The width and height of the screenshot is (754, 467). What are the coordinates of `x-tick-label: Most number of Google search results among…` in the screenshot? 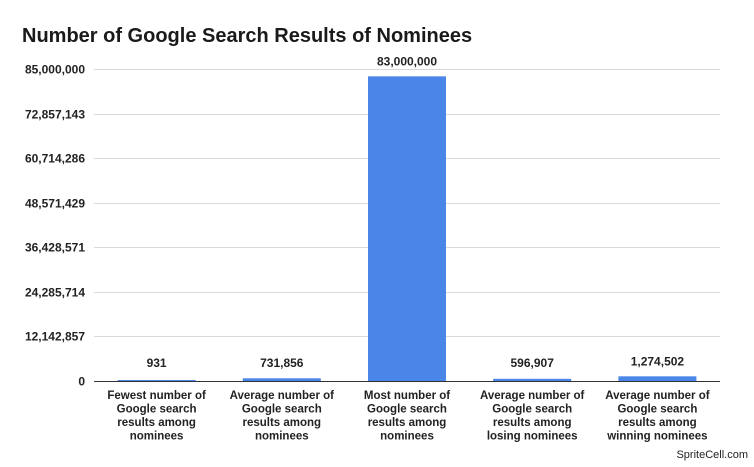 It's located at (407, 416).